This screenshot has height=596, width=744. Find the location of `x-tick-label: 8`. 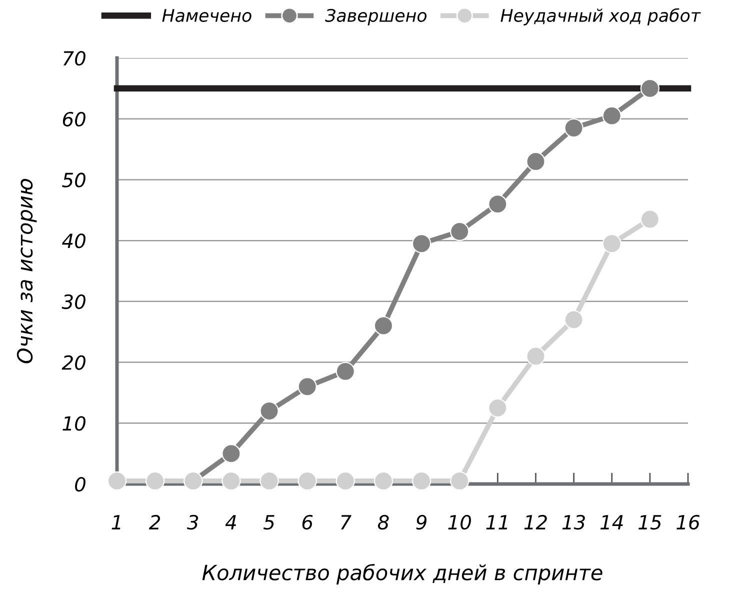

x-tick-label: 8 is located at coordinates (383, 522).